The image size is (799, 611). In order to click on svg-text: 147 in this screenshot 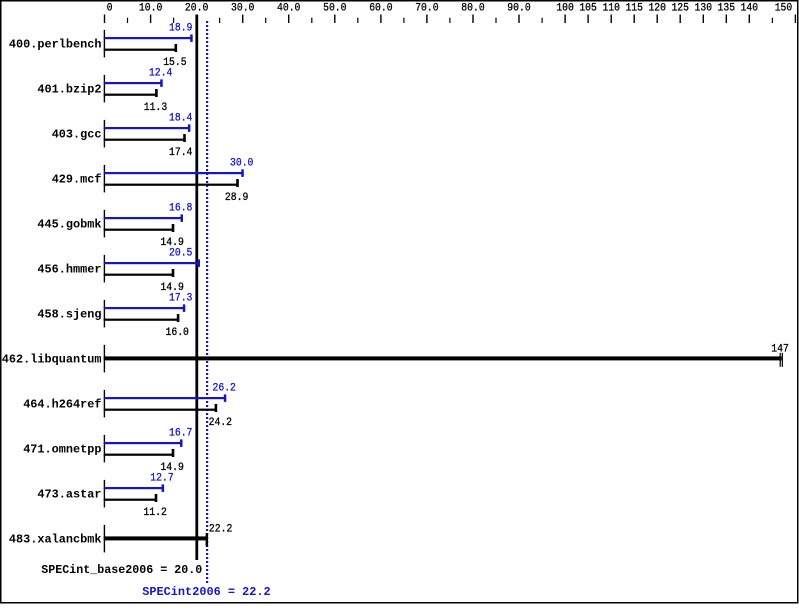, I will do `click(780, 350)`.